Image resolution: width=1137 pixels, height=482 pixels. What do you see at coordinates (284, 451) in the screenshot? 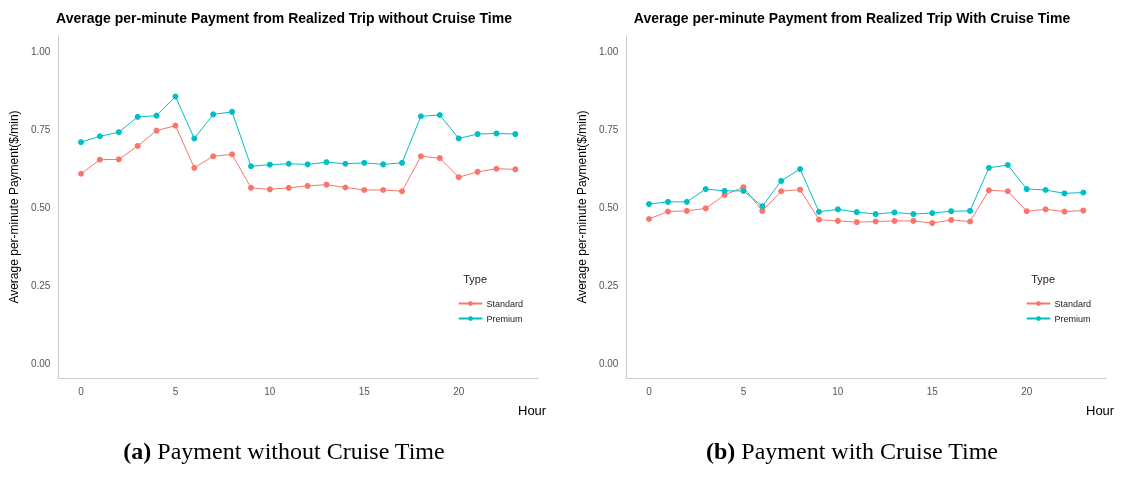
I see `text: (a) Payment without Cruise Time` at bounding box center [284, 451].